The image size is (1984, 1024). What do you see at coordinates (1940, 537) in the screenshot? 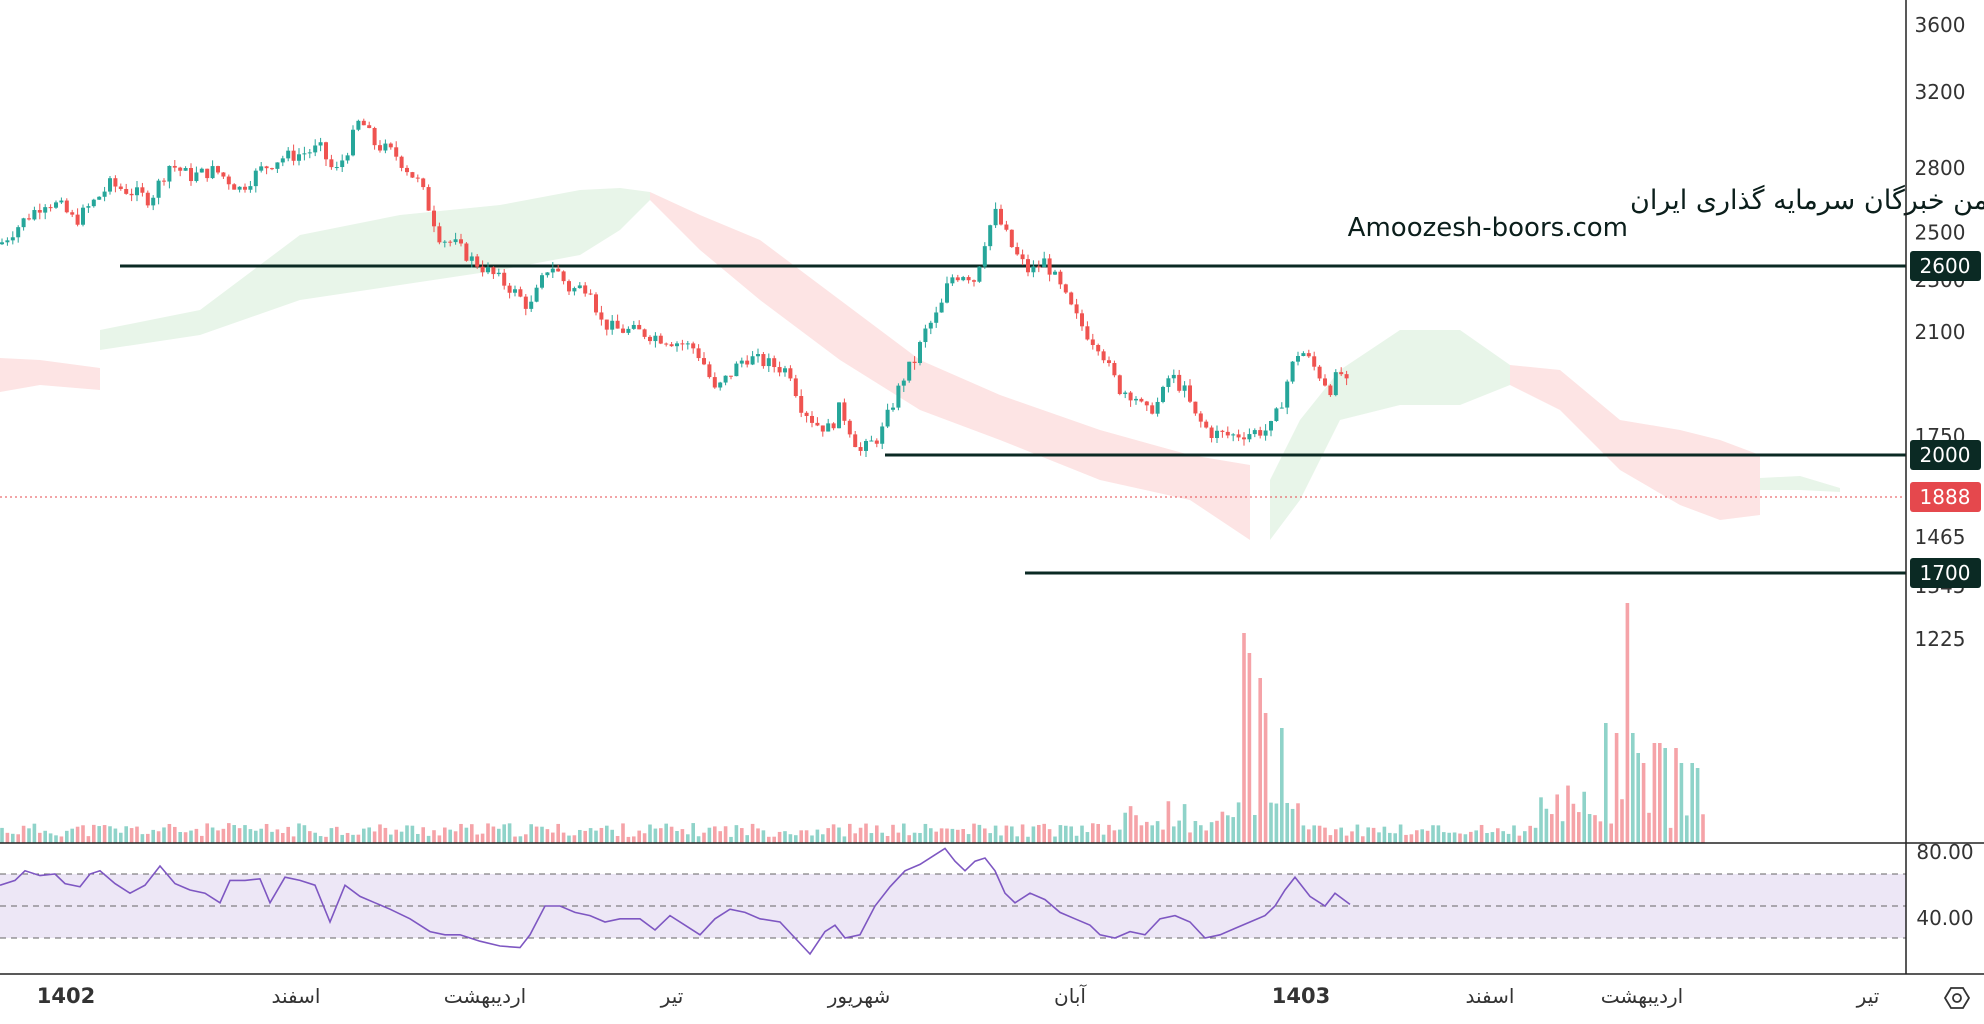
I see `price-tick-label: 1465` at bounding box center [1940, 537].